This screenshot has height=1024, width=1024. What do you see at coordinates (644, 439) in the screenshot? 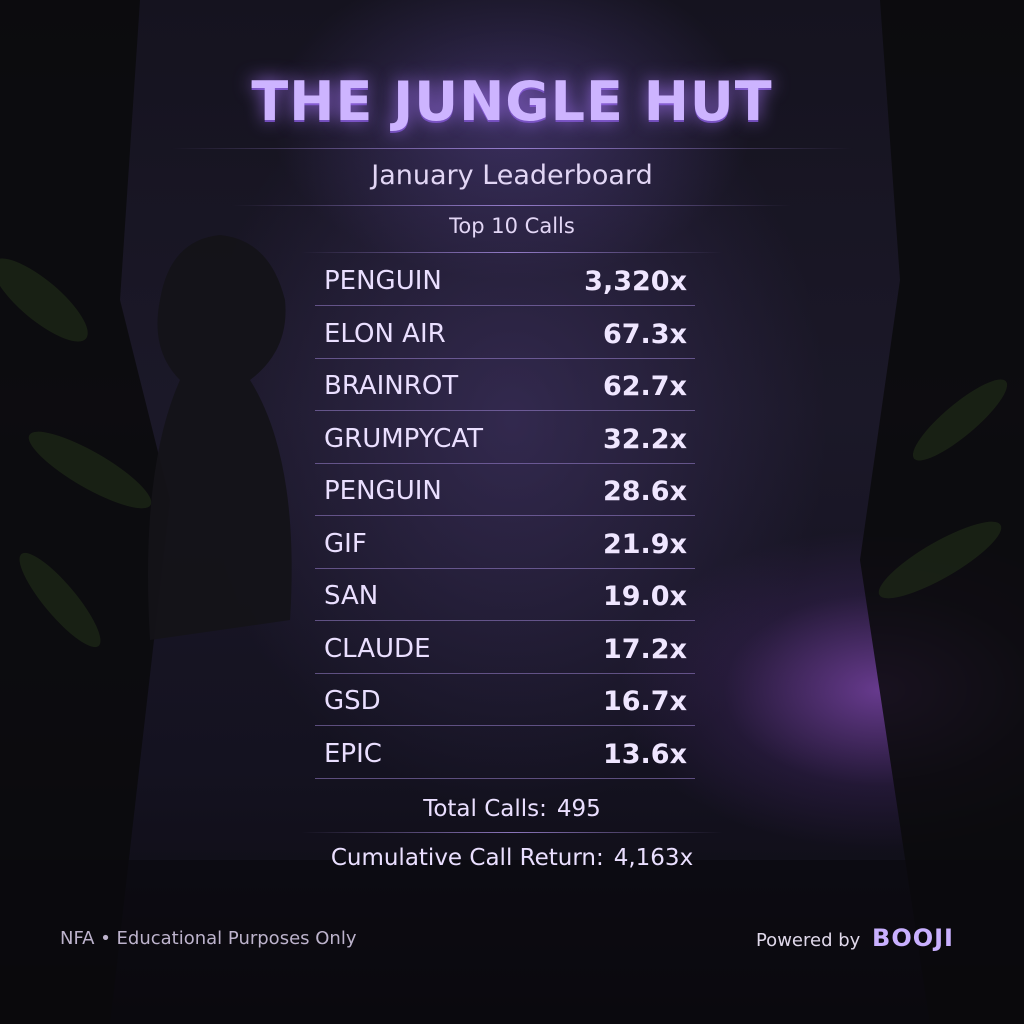
I see `call-return: 32.2x` at bounding box center [644, 439].